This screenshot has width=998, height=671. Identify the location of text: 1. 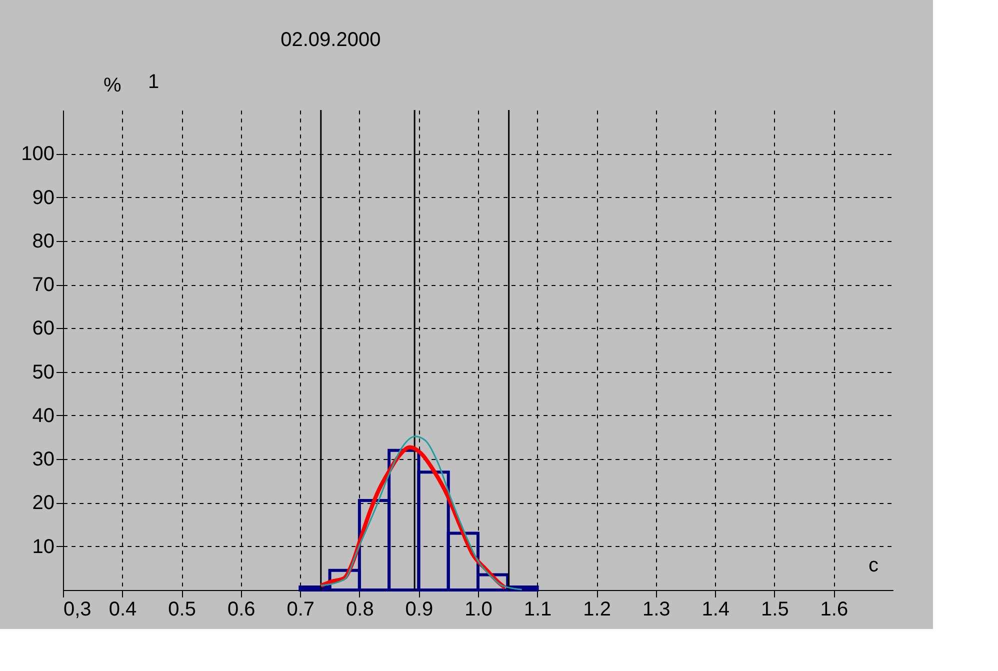
(154, 82).